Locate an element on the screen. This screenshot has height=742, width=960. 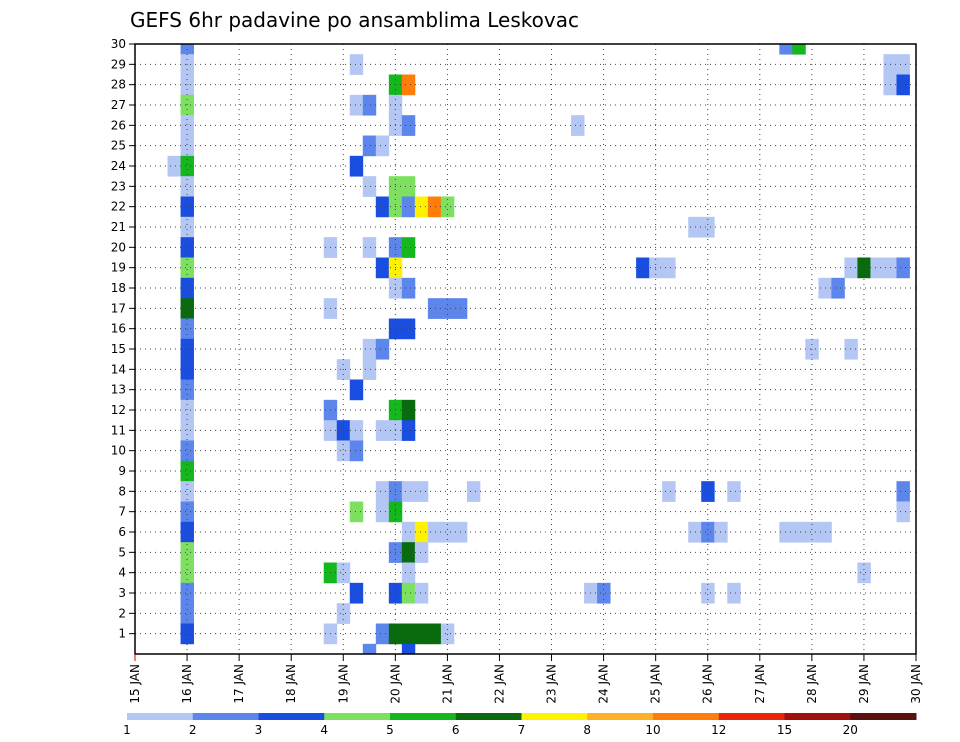
y-tick-label: 23 is located at coordinates (118, 186).